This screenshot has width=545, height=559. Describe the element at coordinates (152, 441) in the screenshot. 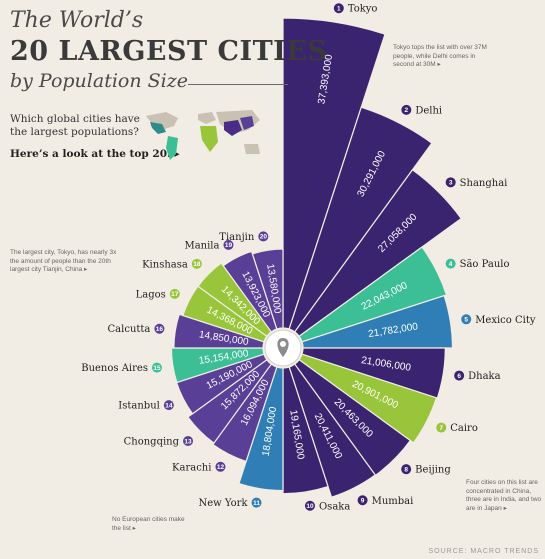

I see `city-label-13: Chongqing` at that location.